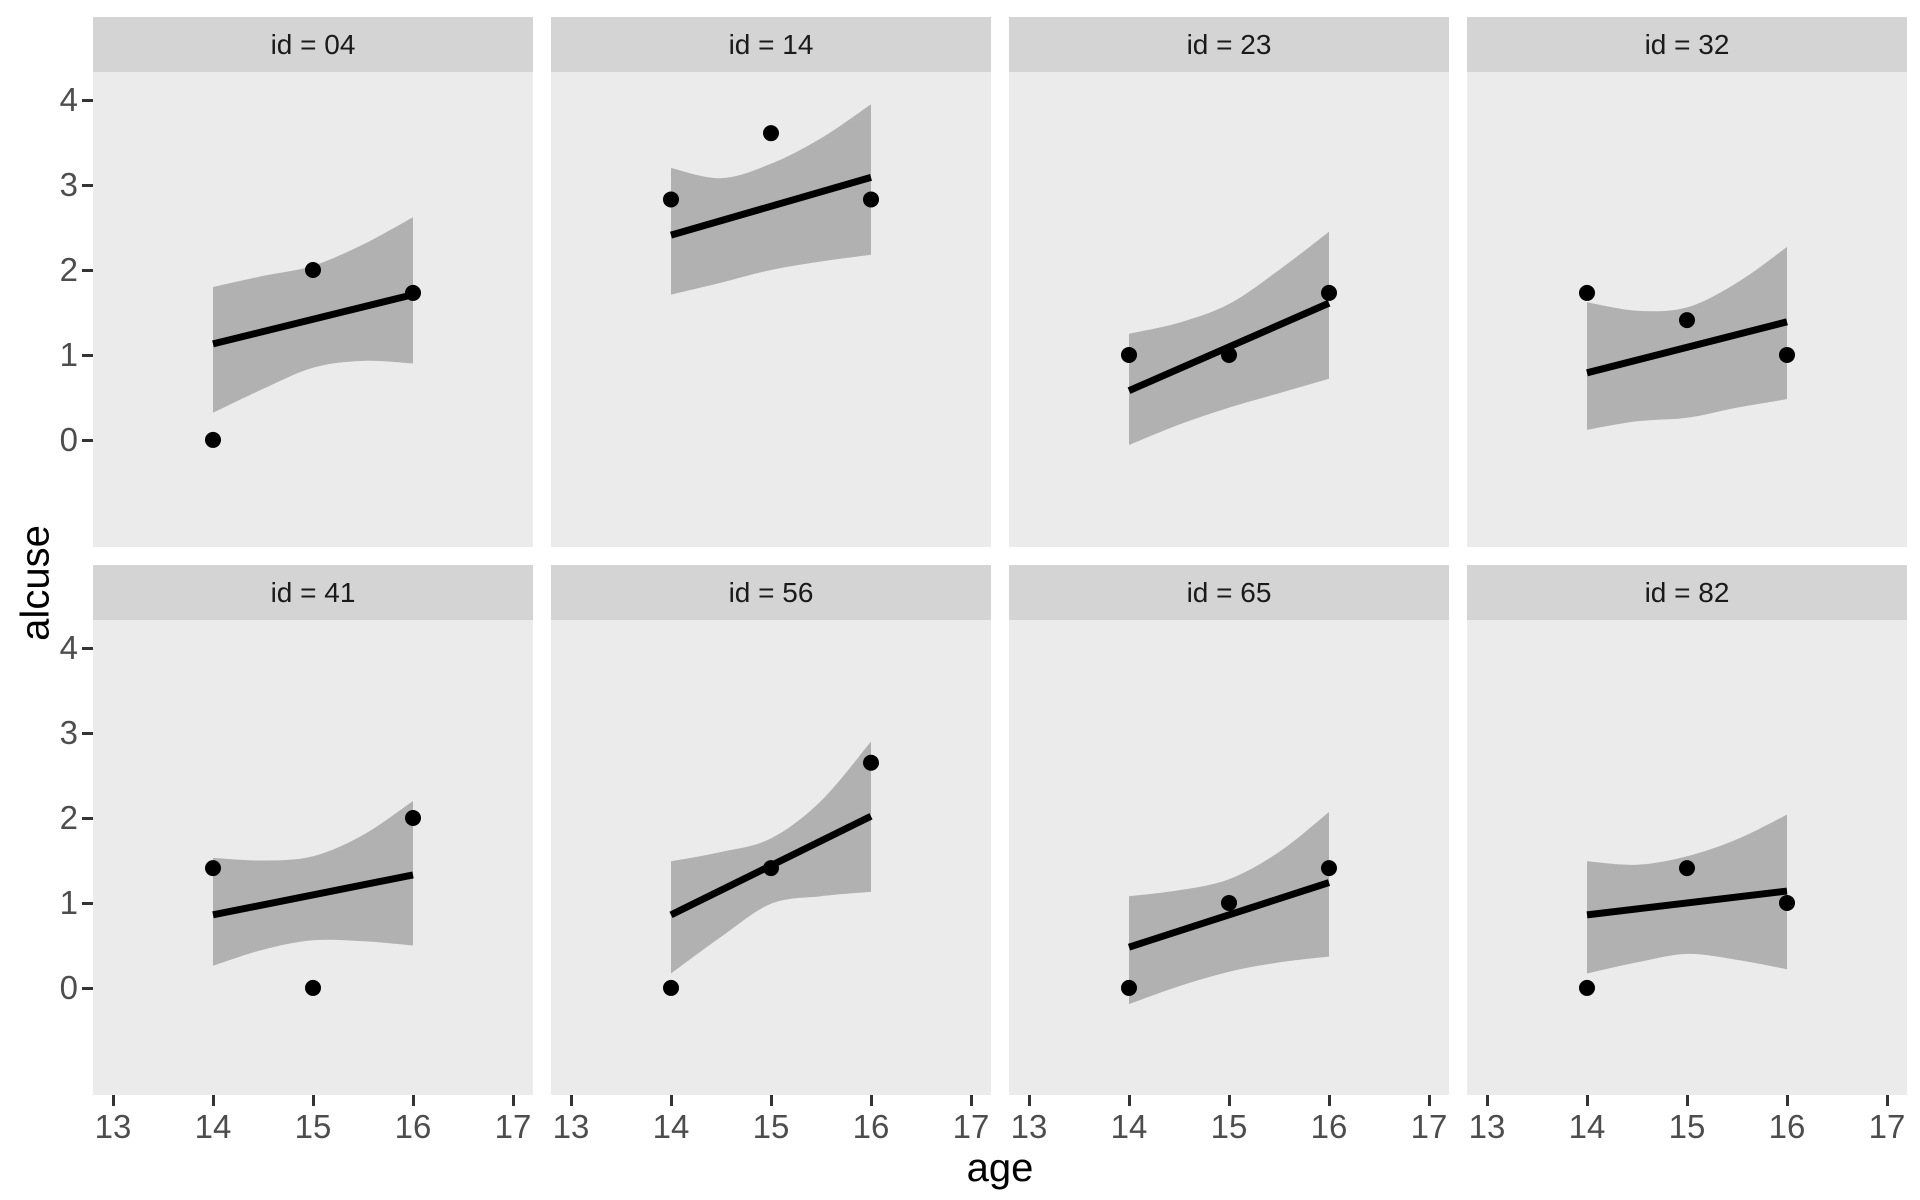 The image size is (1920, 1200). I want to click on facet-strip: id = 65, so click(1229, 592).